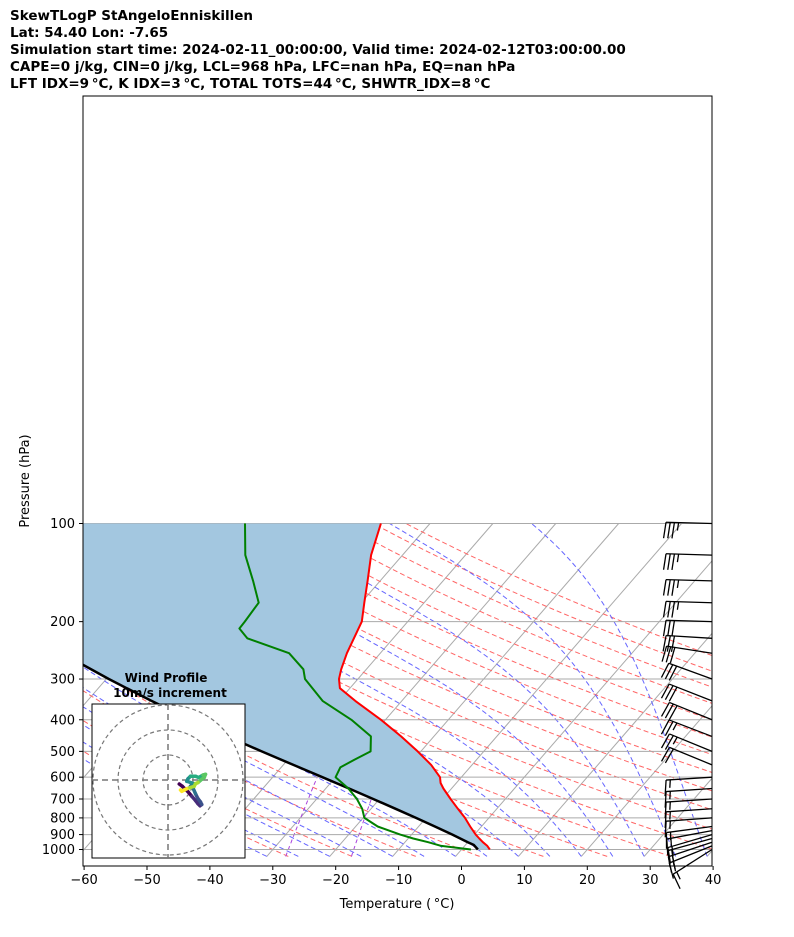 The image size is (794, 937). What do you see at coordinates (62, 720) in the screenshot?
I see `y-tick-label: 400` at bounding box center [62, 720].